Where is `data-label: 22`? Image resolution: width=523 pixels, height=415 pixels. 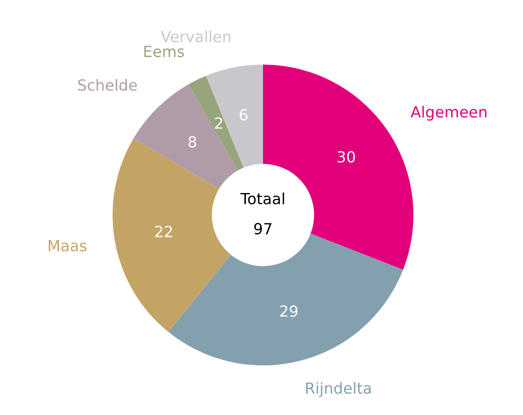
data-label: 22 is located at coordinates (163, 232).